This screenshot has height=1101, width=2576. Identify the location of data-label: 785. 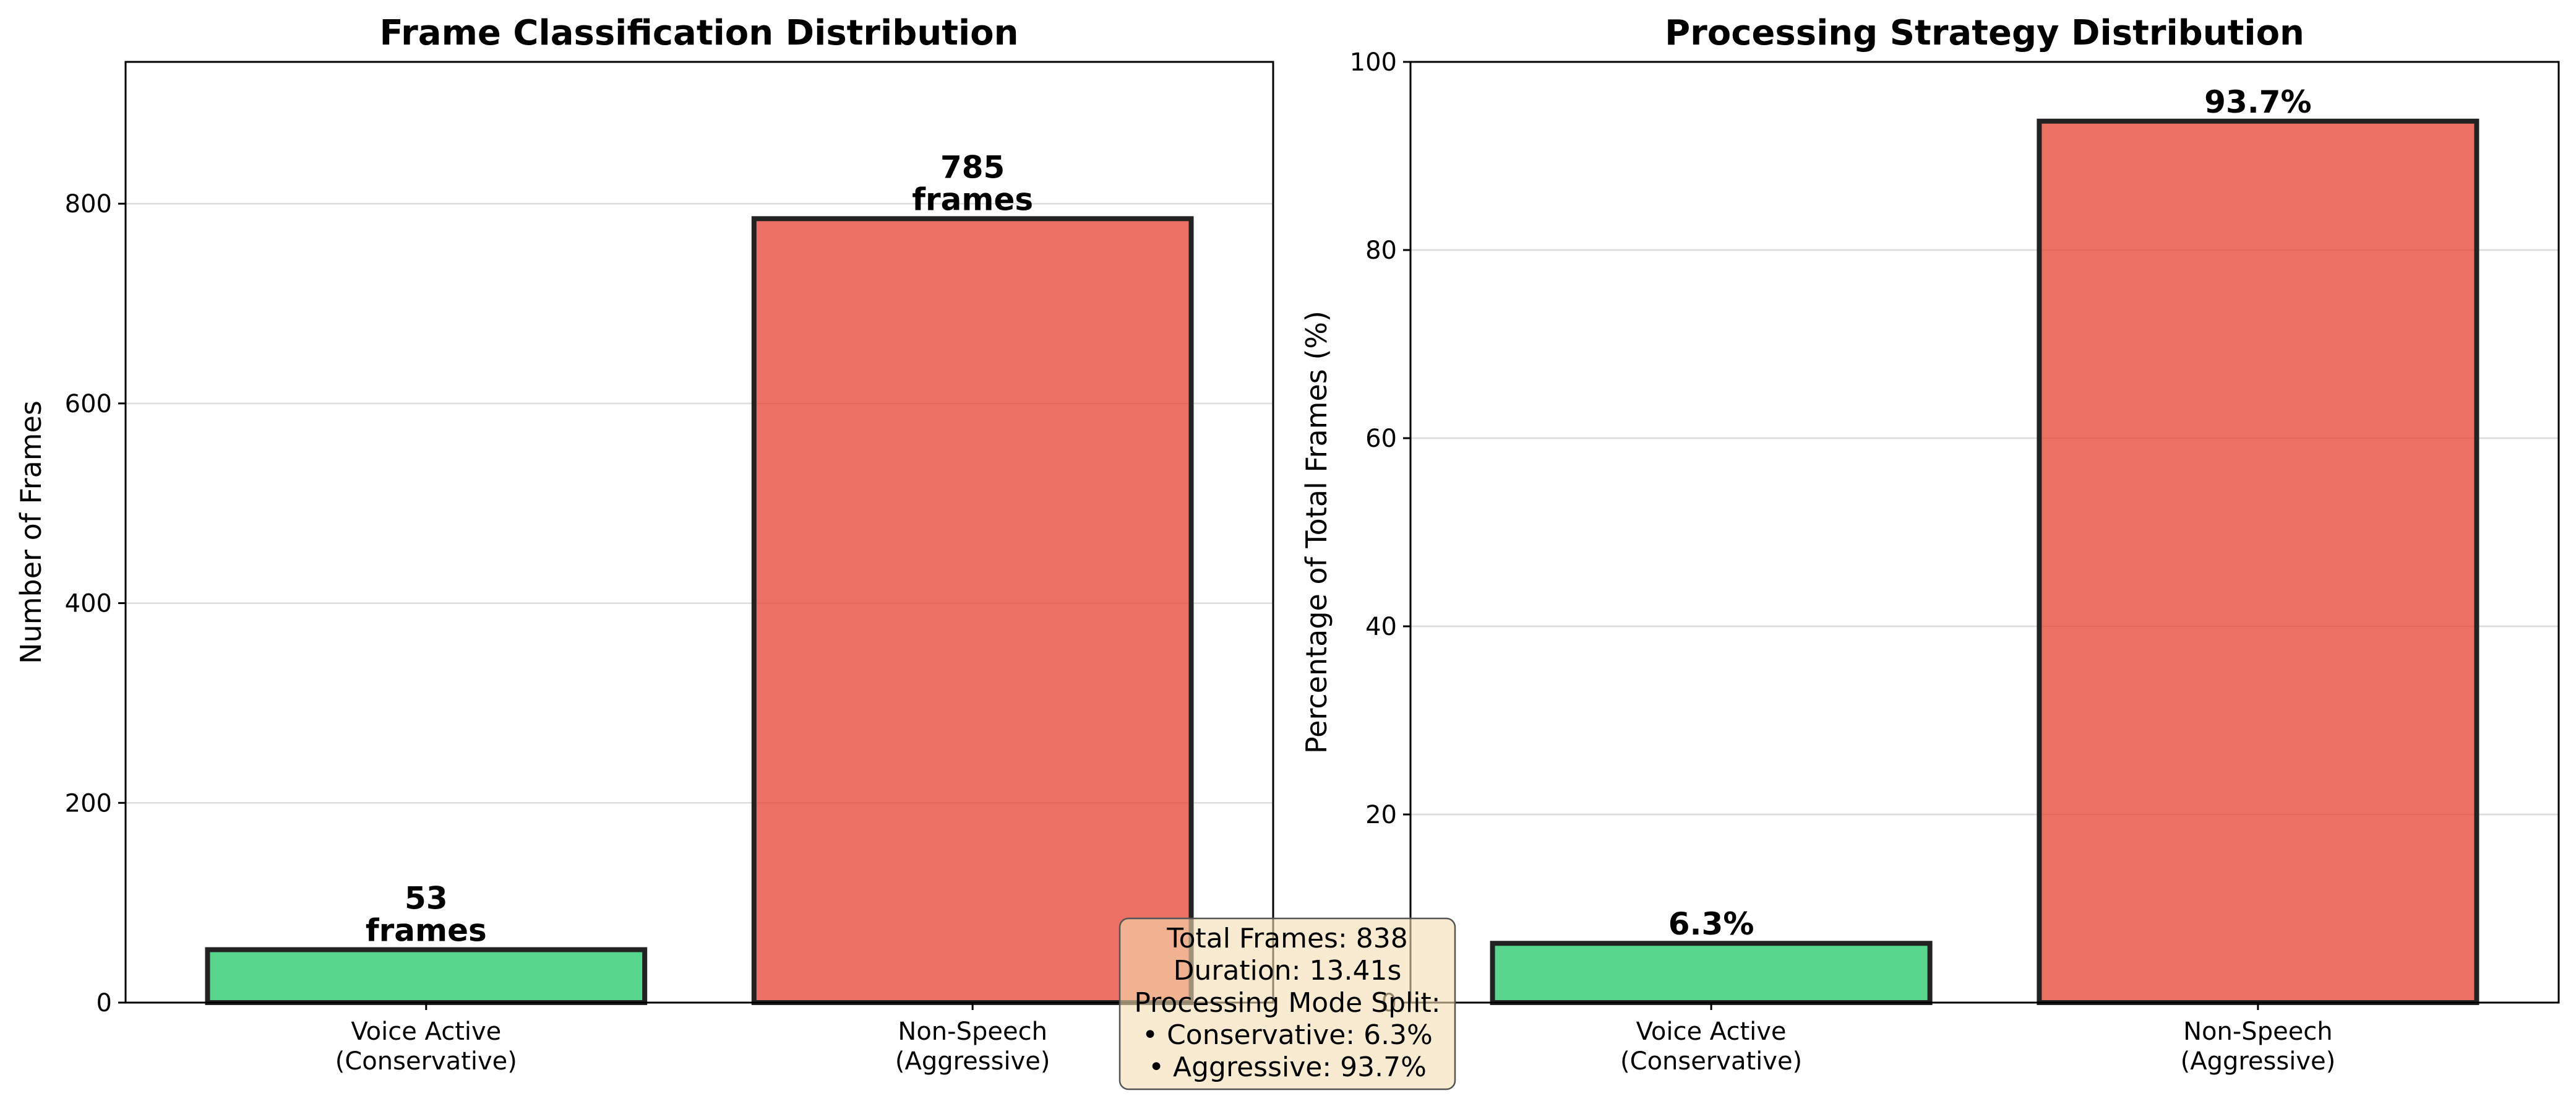
(972, 167).